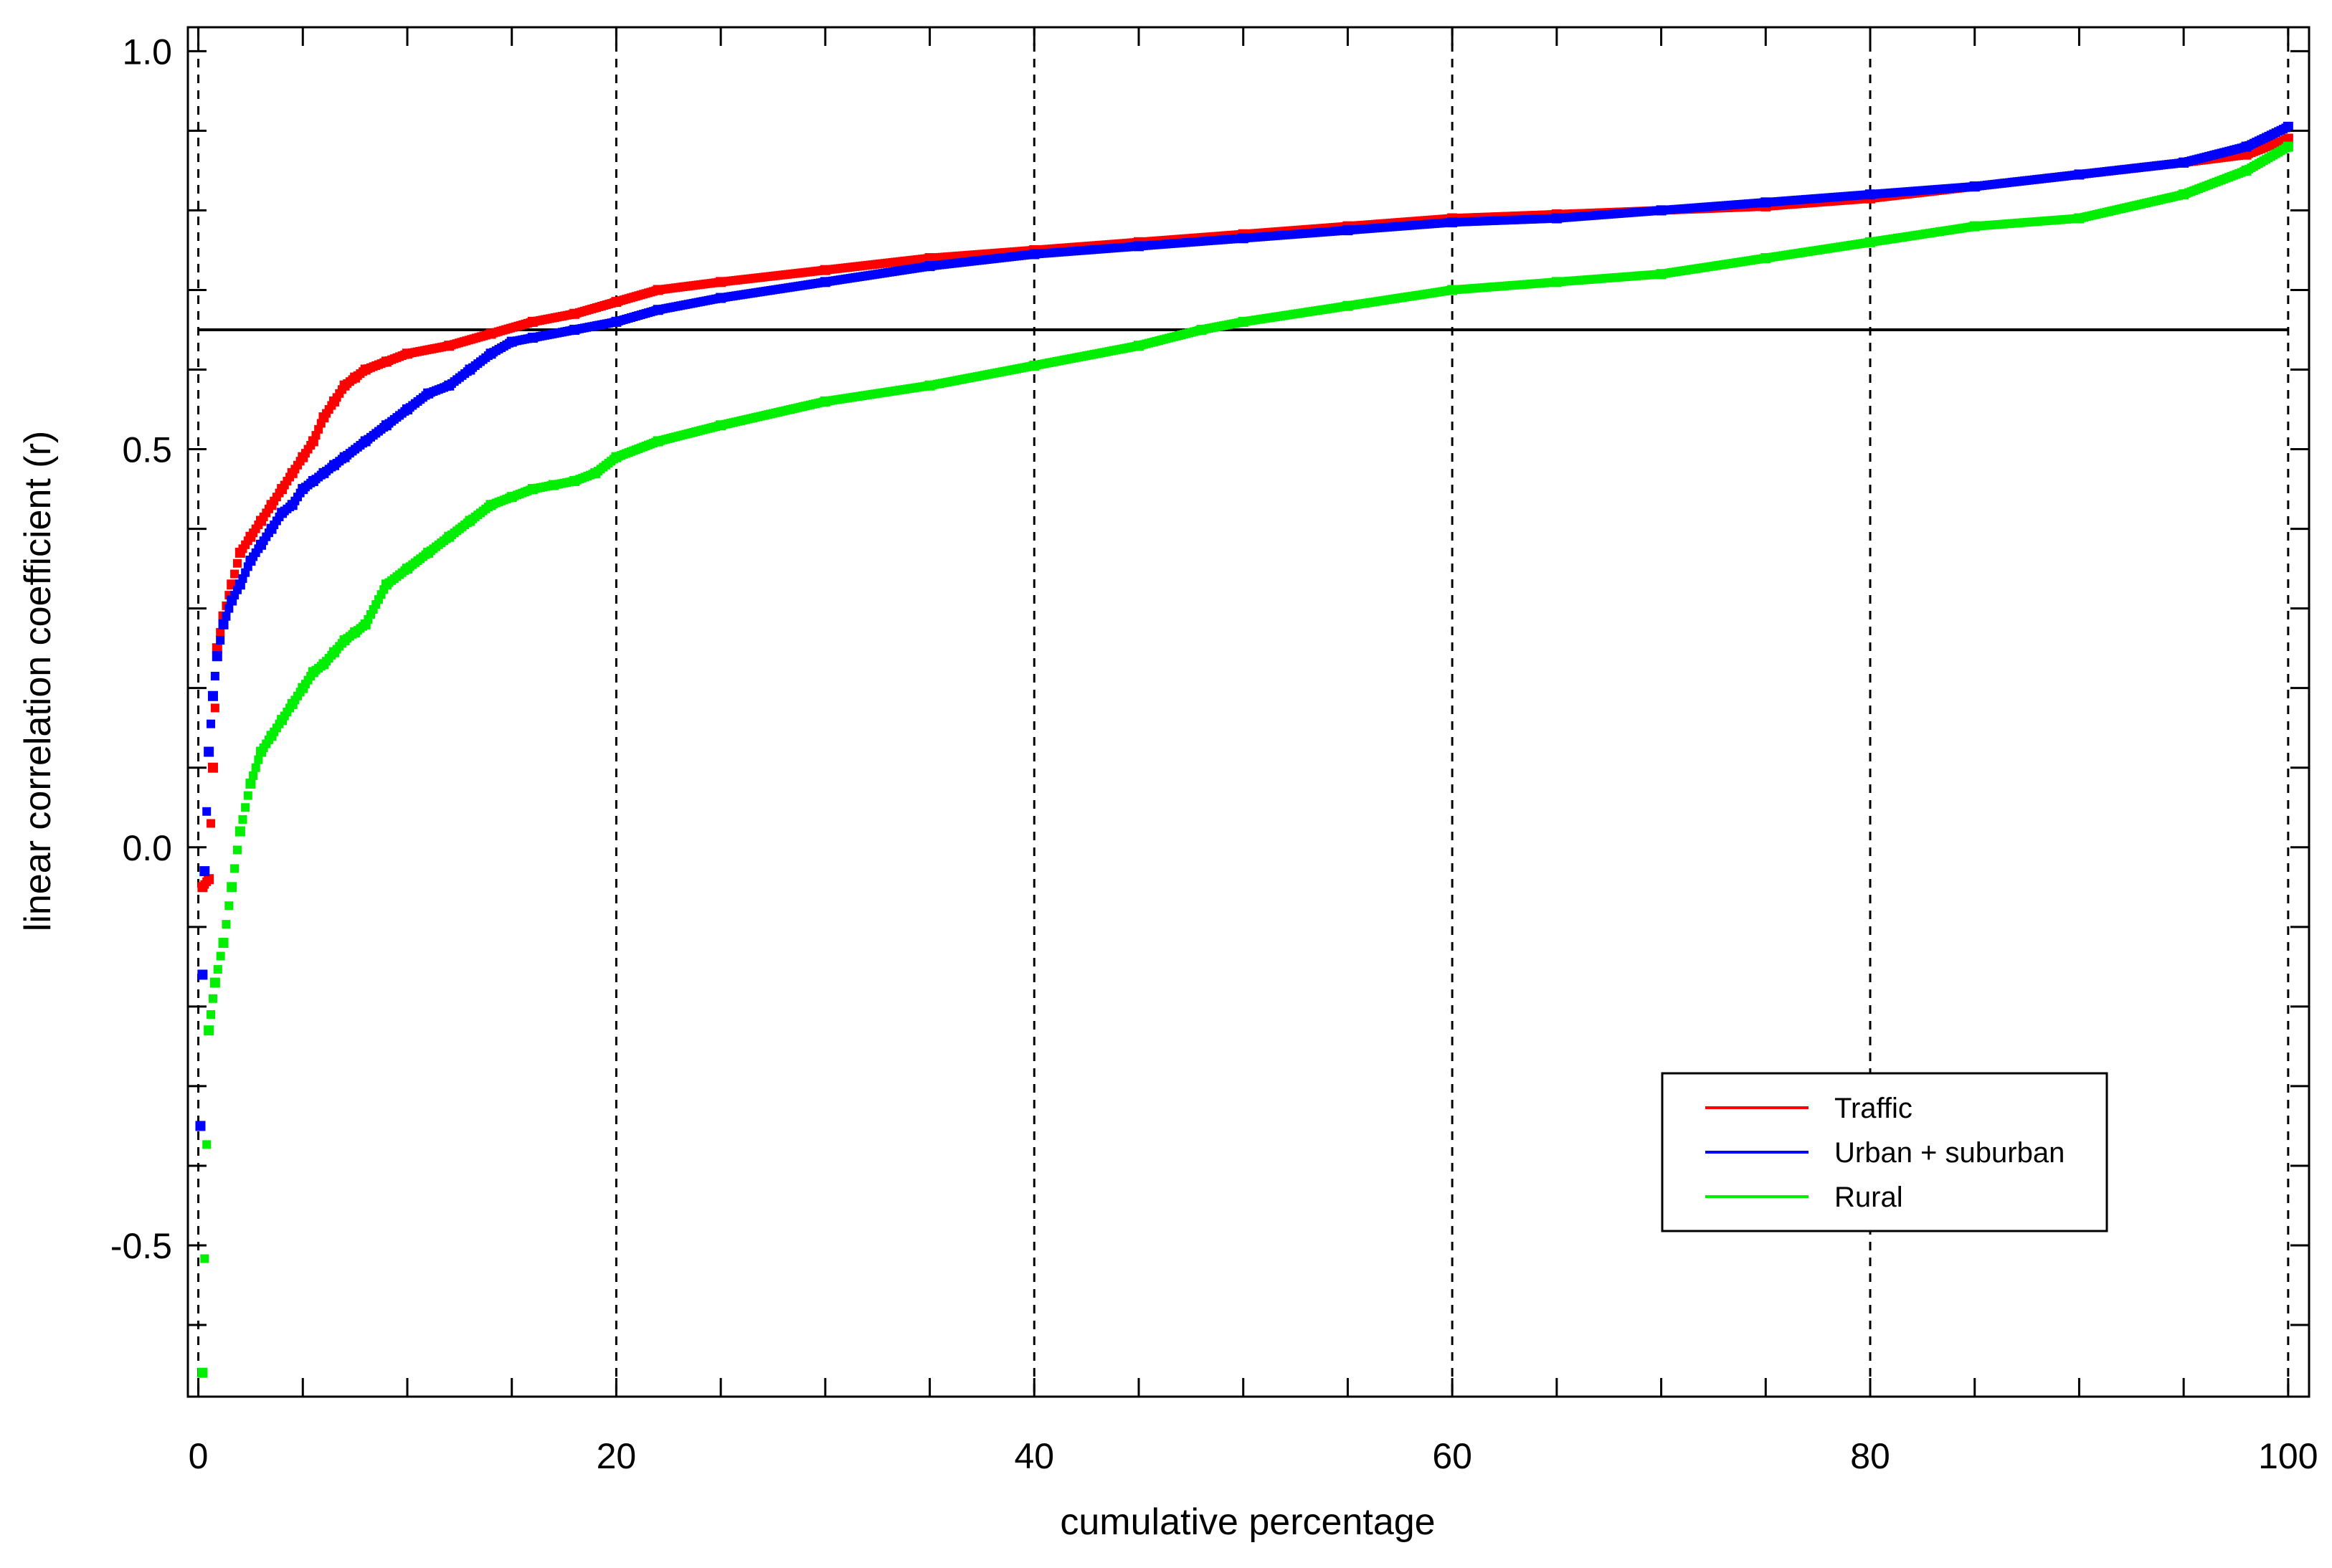 The width and height of the screenshot is (2332, 1568). I want to click on x-tick-label: 100, so click(2288, 1456).